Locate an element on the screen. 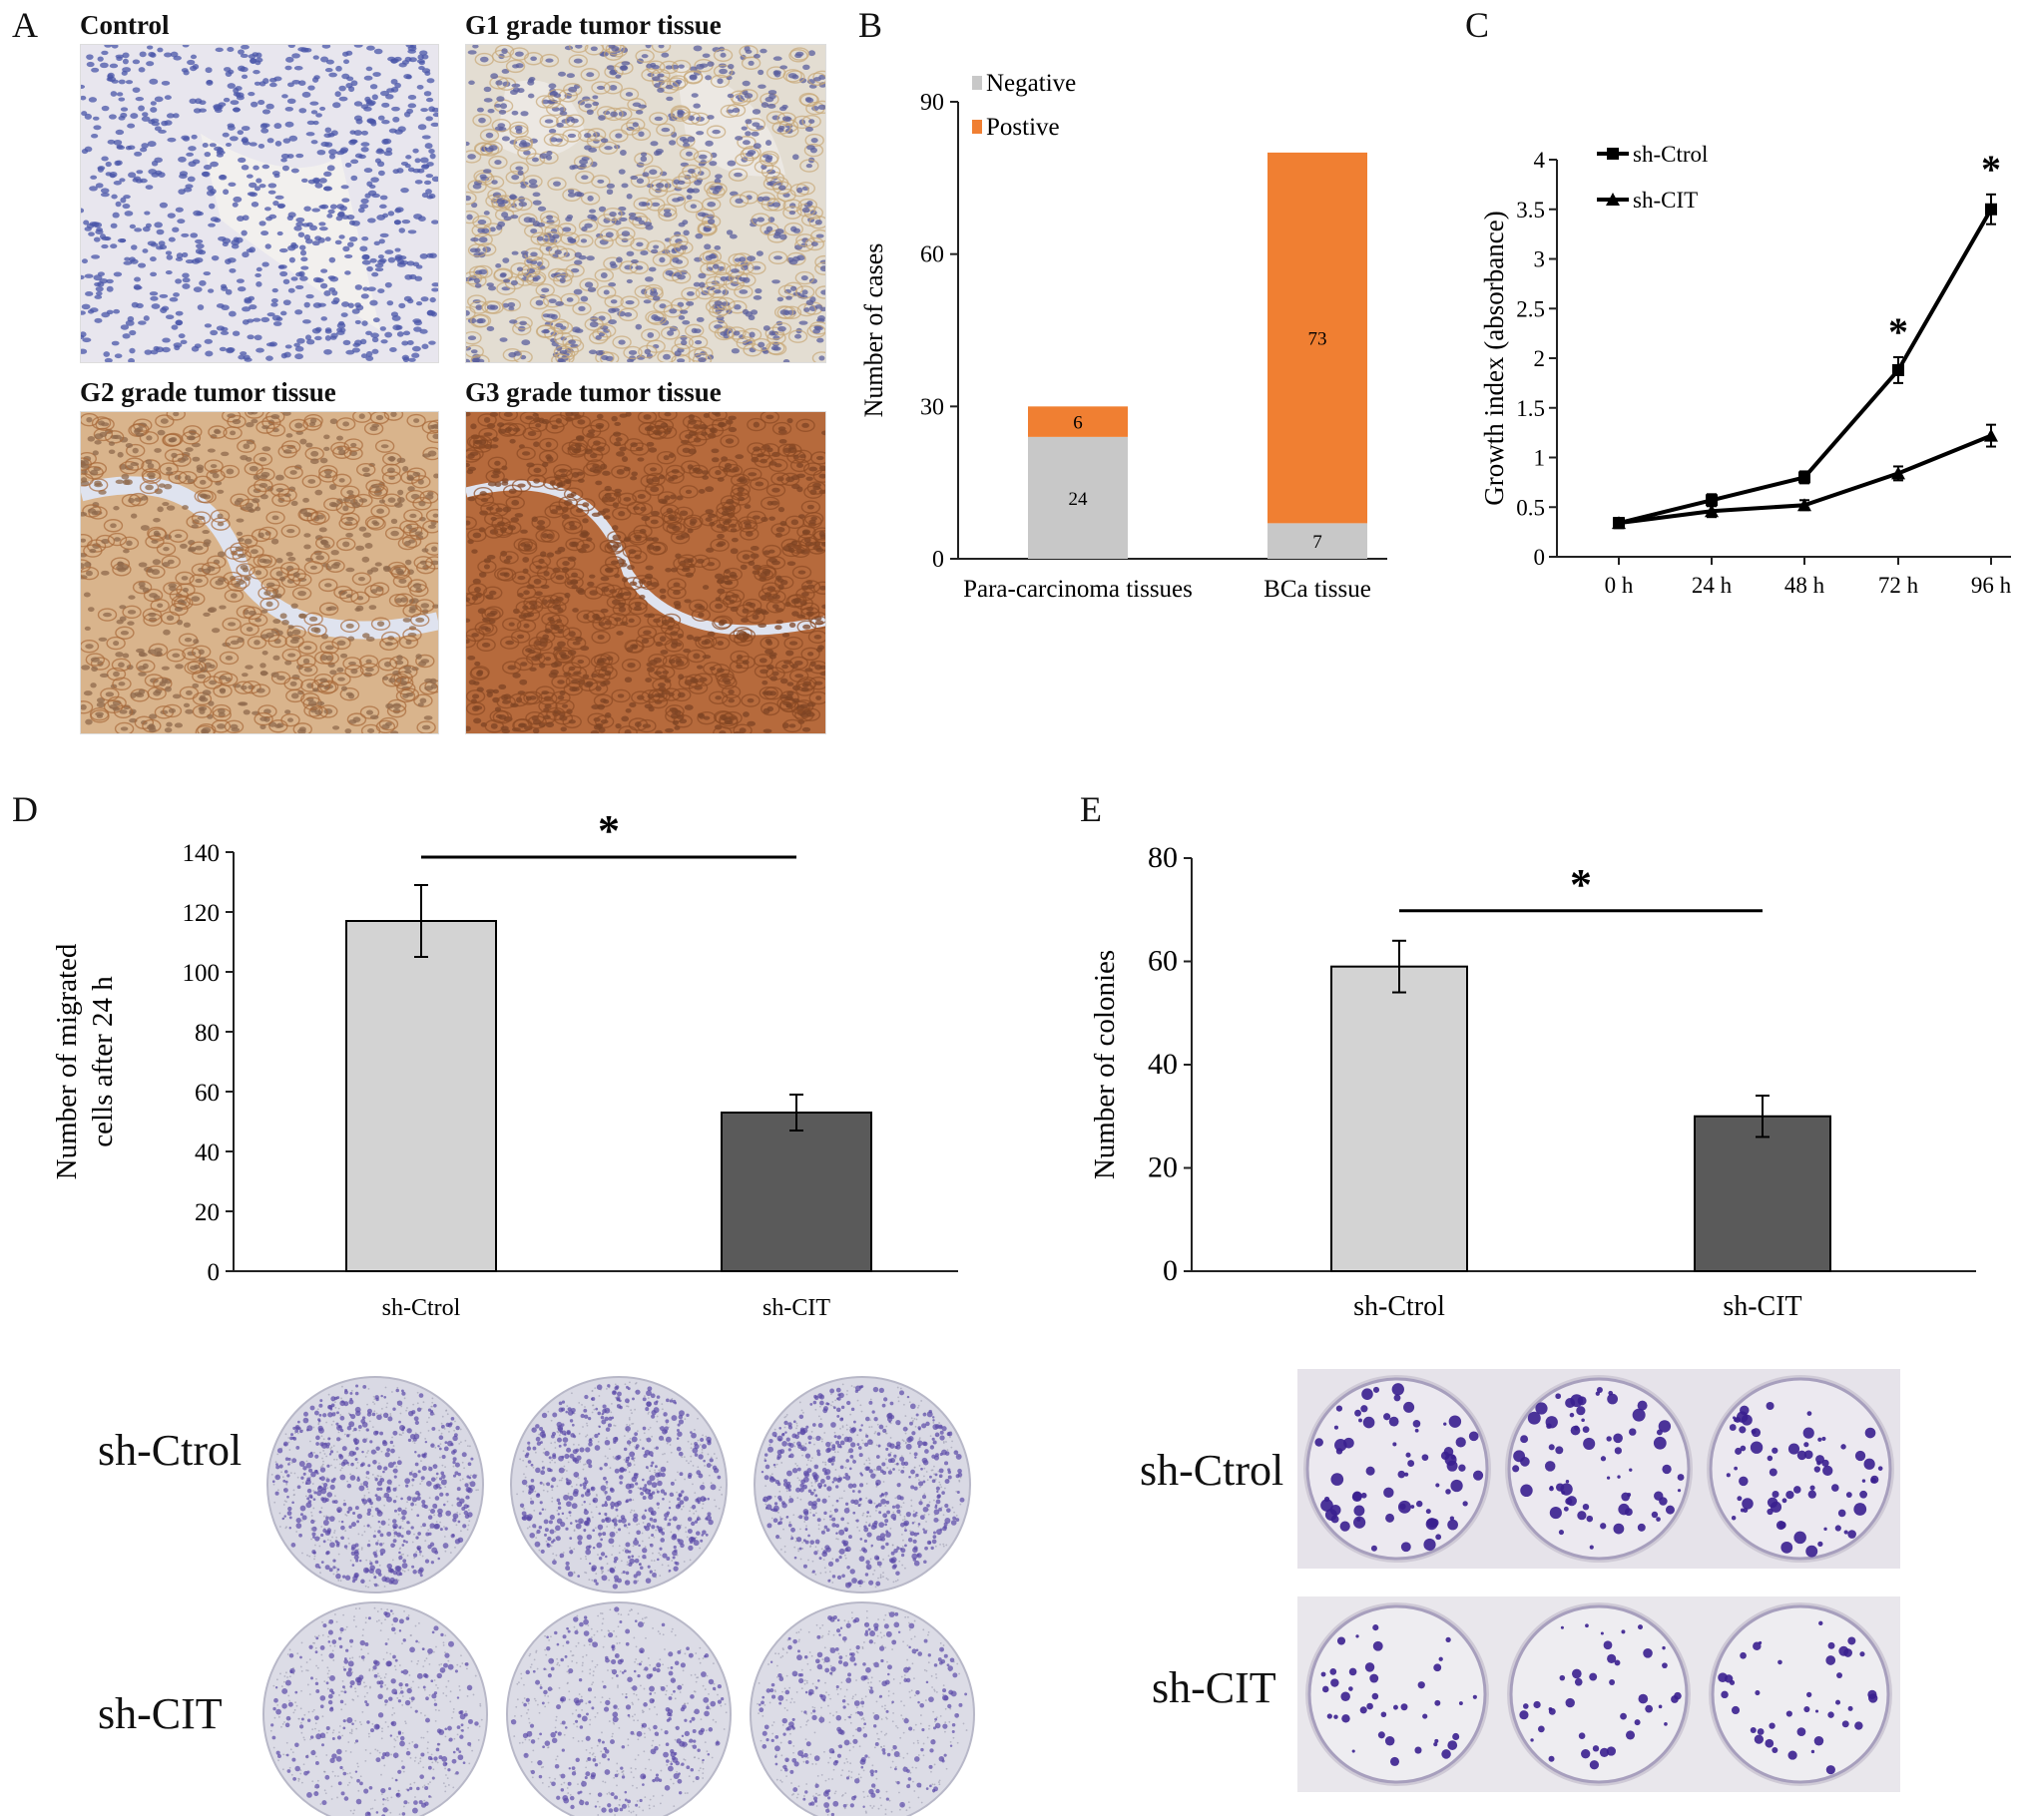 Image resolution: width=2027 pixels, height=1820 pixels. y-tick-label: 0.5 is located at coordinates (1530, 507).